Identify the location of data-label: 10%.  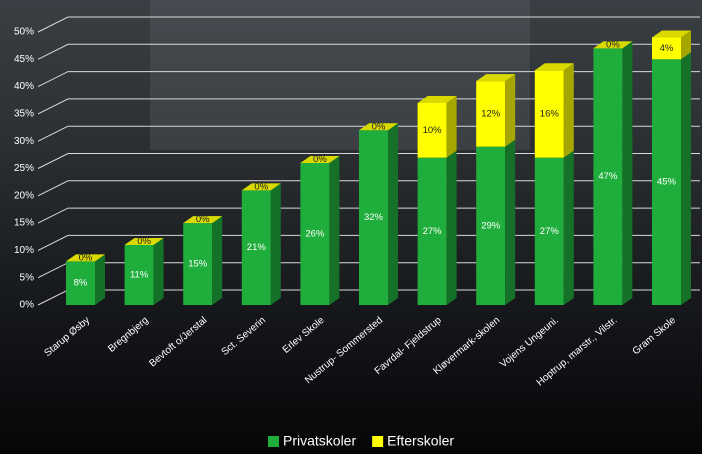
(433, 130).